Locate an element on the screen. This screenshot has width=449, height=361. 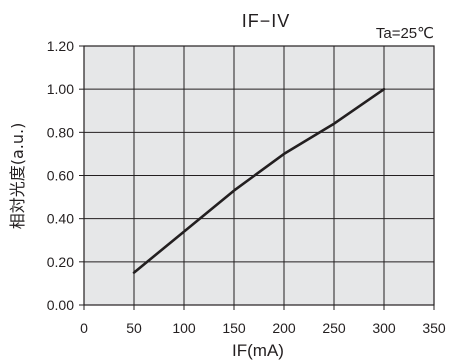
x-axis-label: IF(mA) is located at coordinates (258, 350).